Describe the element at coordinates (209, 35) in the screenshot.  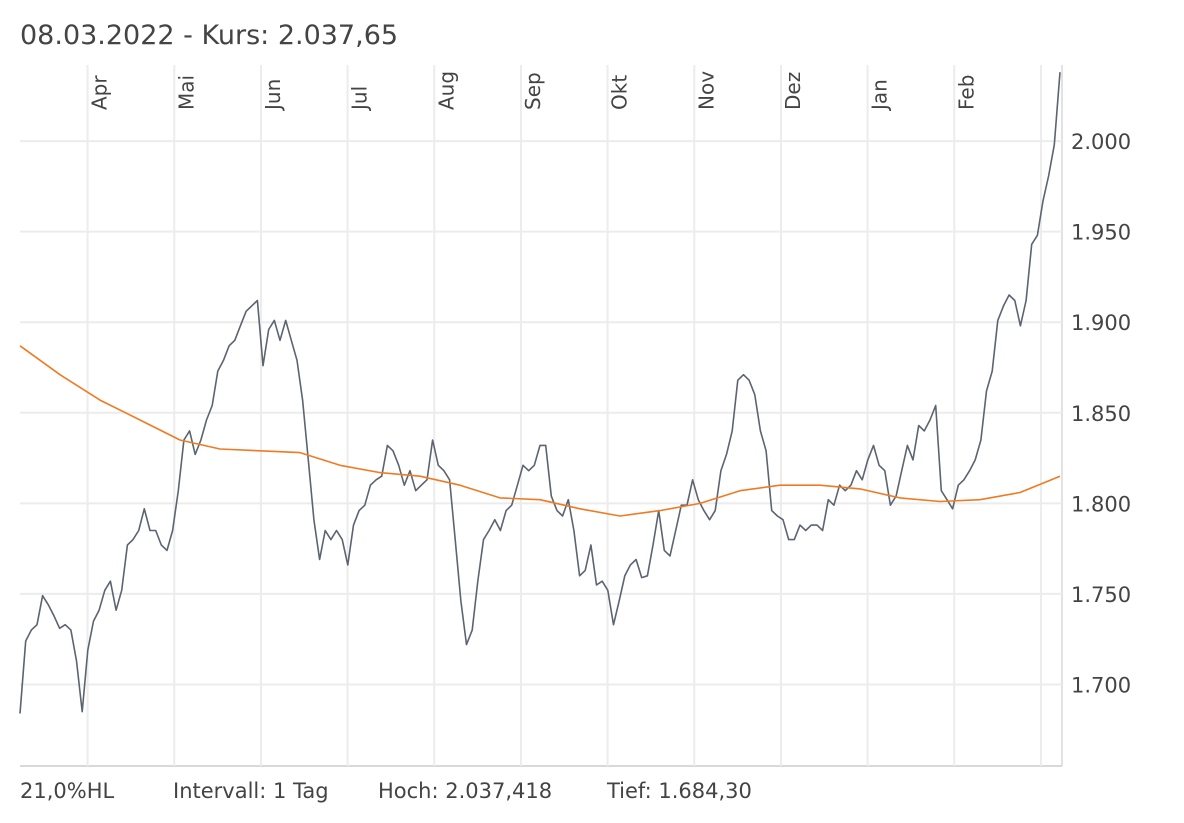
I see `chart-title: 08.03.2022 - Kurs: 2.037,65` at that location.